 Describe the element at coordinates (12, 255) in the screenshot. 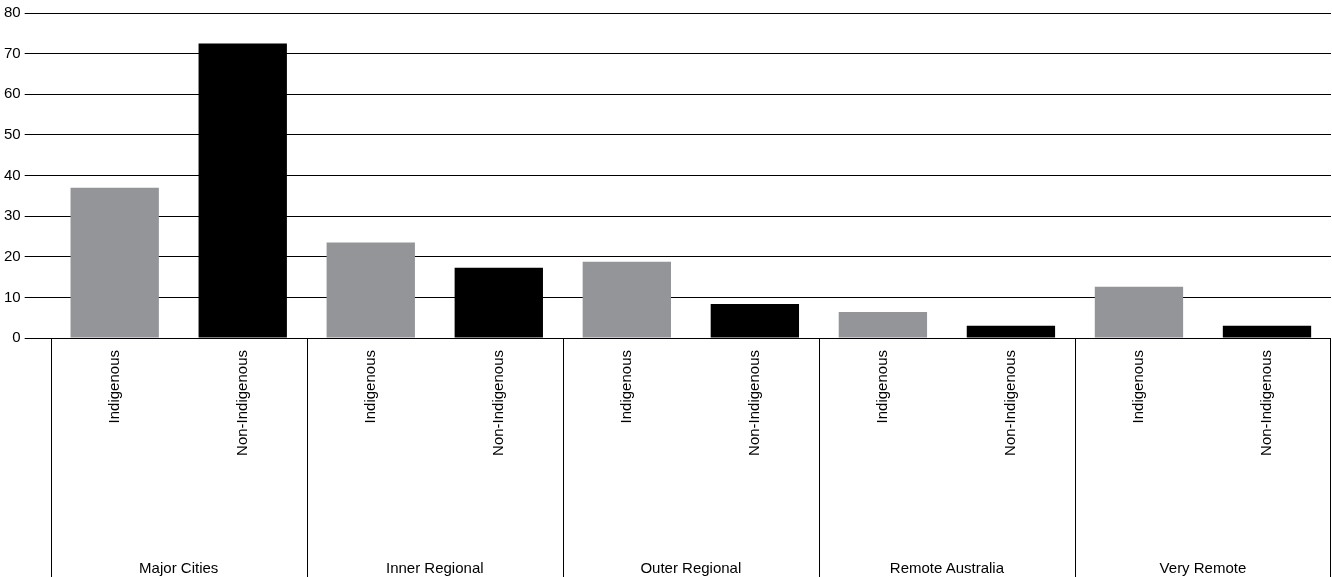

I see `y-tick-label: 20` at that location.